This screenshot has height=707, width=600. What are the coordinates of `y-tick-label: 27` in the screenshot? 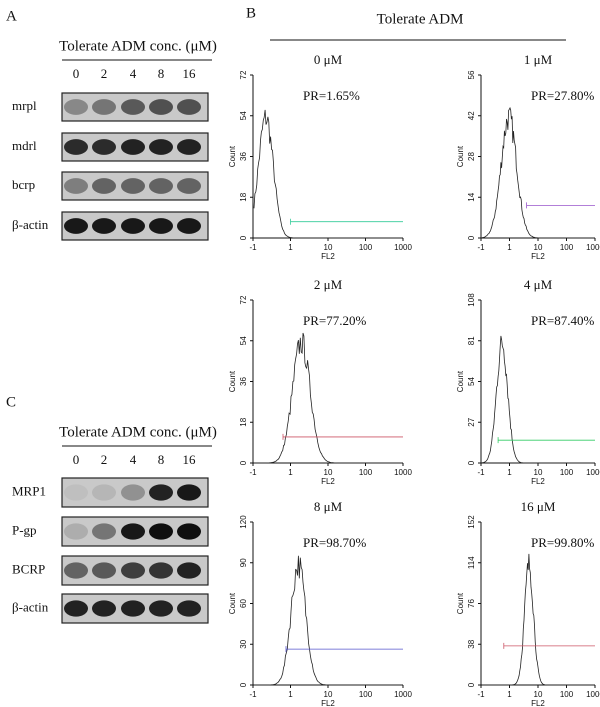 It's located at (471, 421).